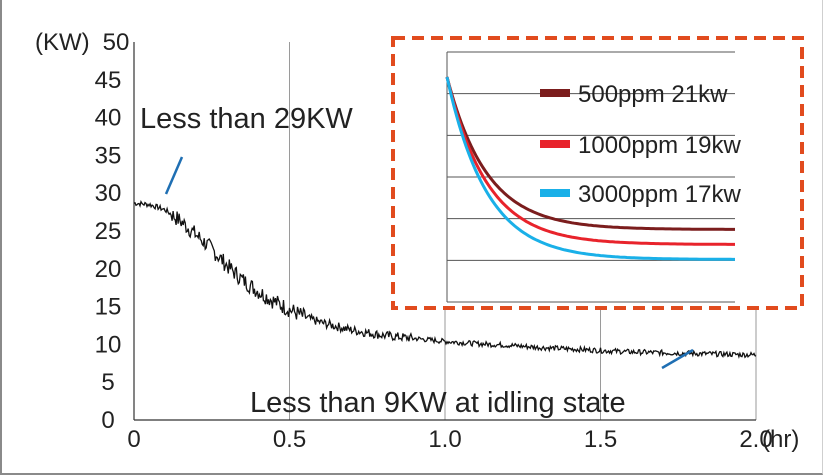 The width and height of the screenshot is (823, 475). I want to click on y-tick-label: 10, so click(108, 344).